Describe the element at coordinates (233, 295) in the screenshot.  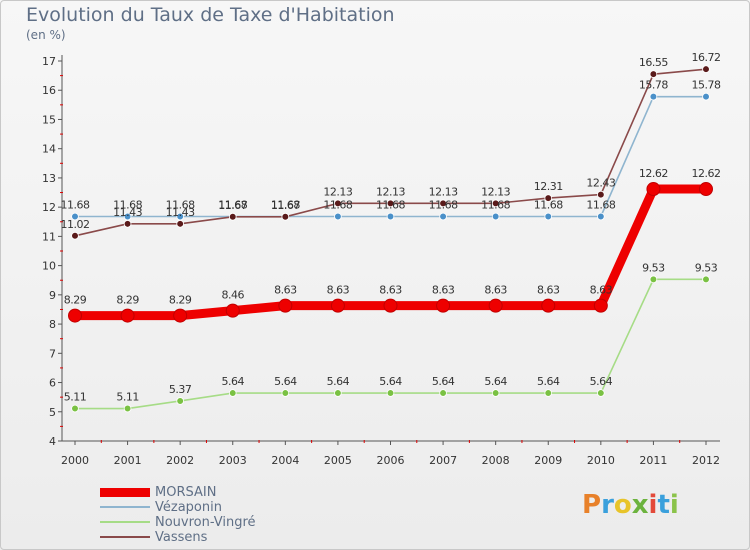
I see `data-label: 8.46` at that location.